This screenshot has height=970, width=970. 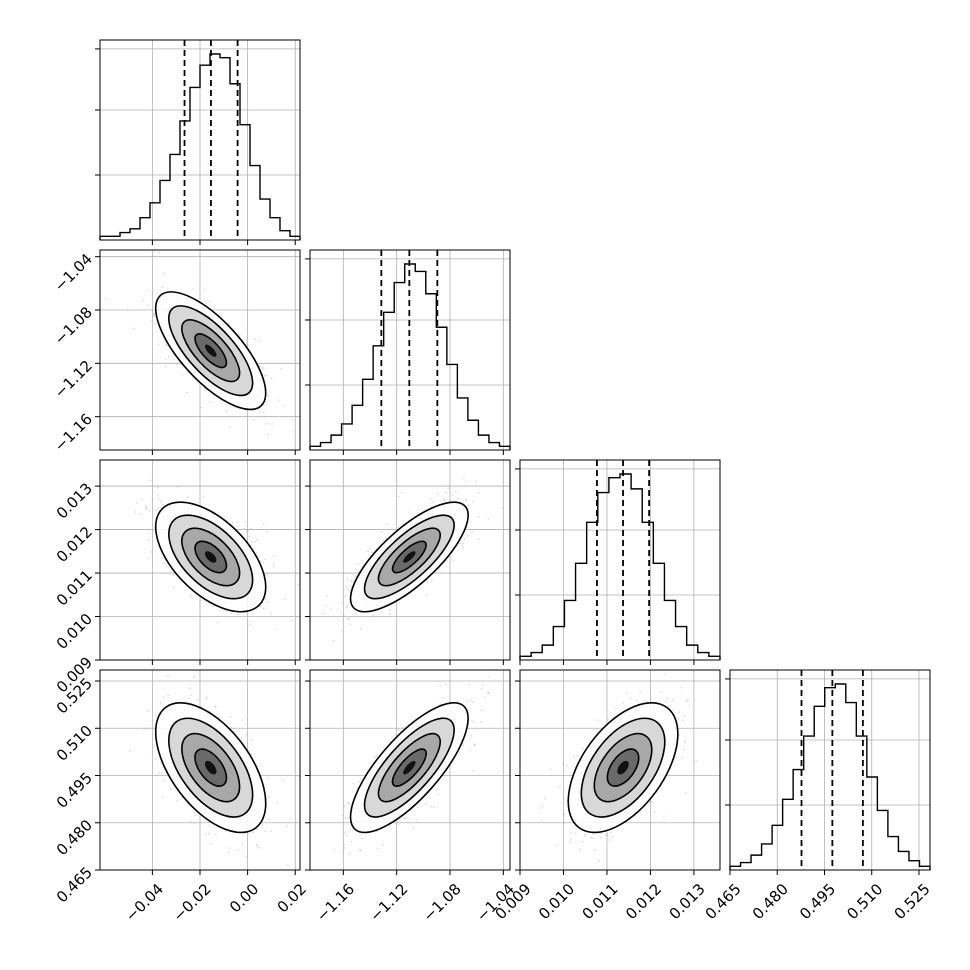 I want to click on xtick-label-p2-3: 0.012, so click(x=643, y=901).